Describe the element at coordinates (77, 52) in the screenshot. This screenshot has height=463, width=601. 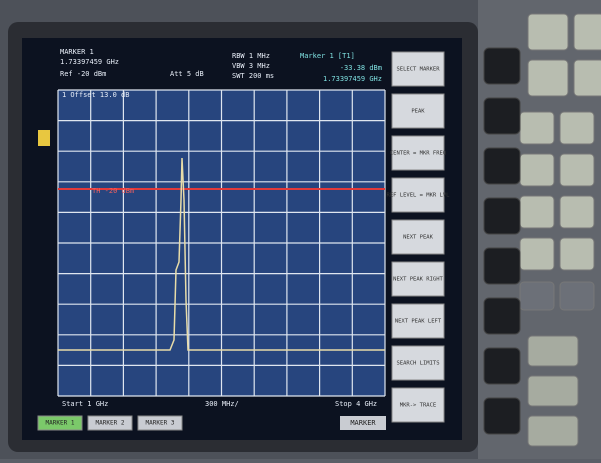
I see `marker-label: MARKER 1` at that location.